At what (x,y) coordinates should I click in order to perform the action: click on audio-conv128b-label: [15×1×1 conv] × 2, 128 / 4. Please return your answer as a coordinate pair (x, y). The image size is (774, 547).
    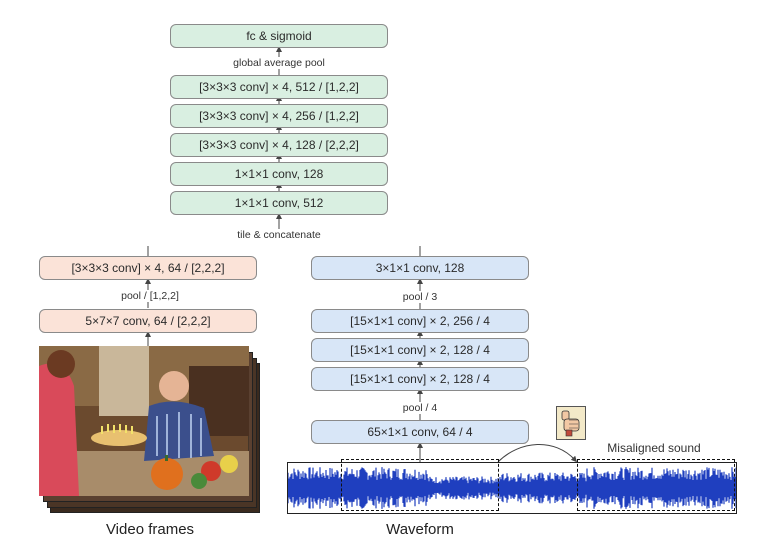
    Looking at the image, I should click on (420, 379).